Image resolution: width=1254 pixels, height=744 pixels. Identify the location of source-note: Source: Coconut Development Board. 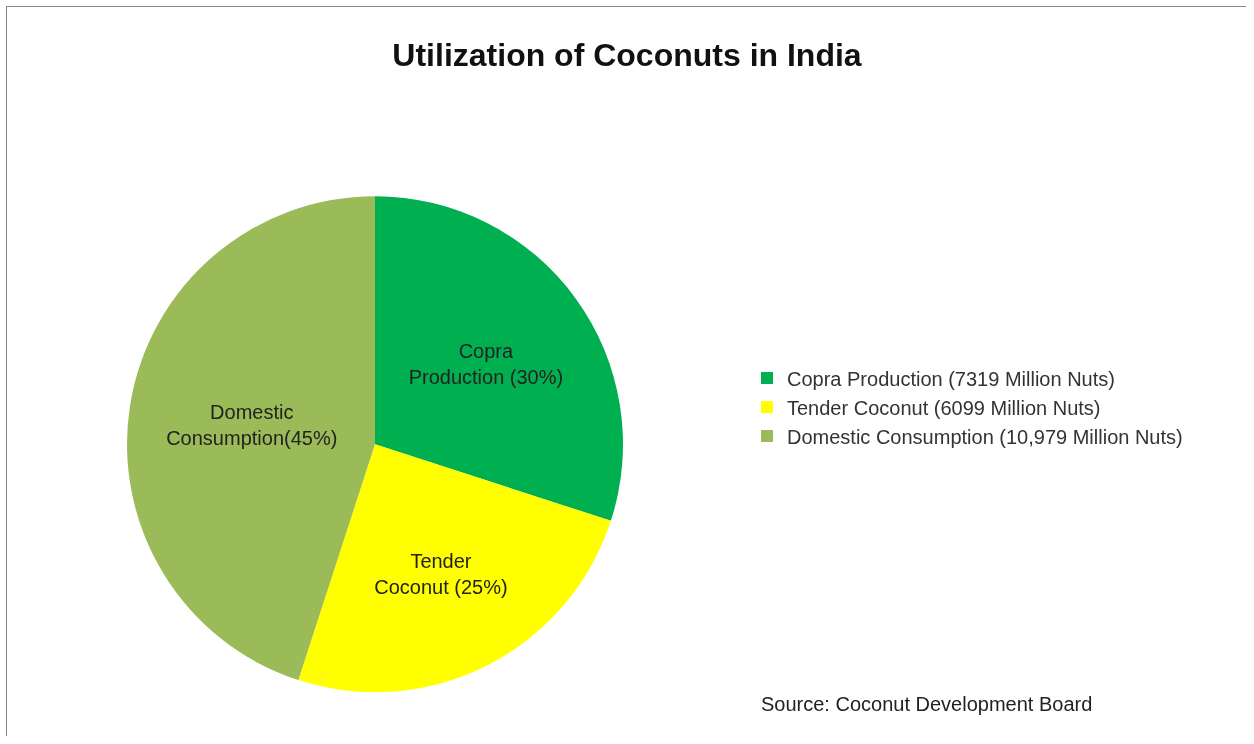
(927, 704).